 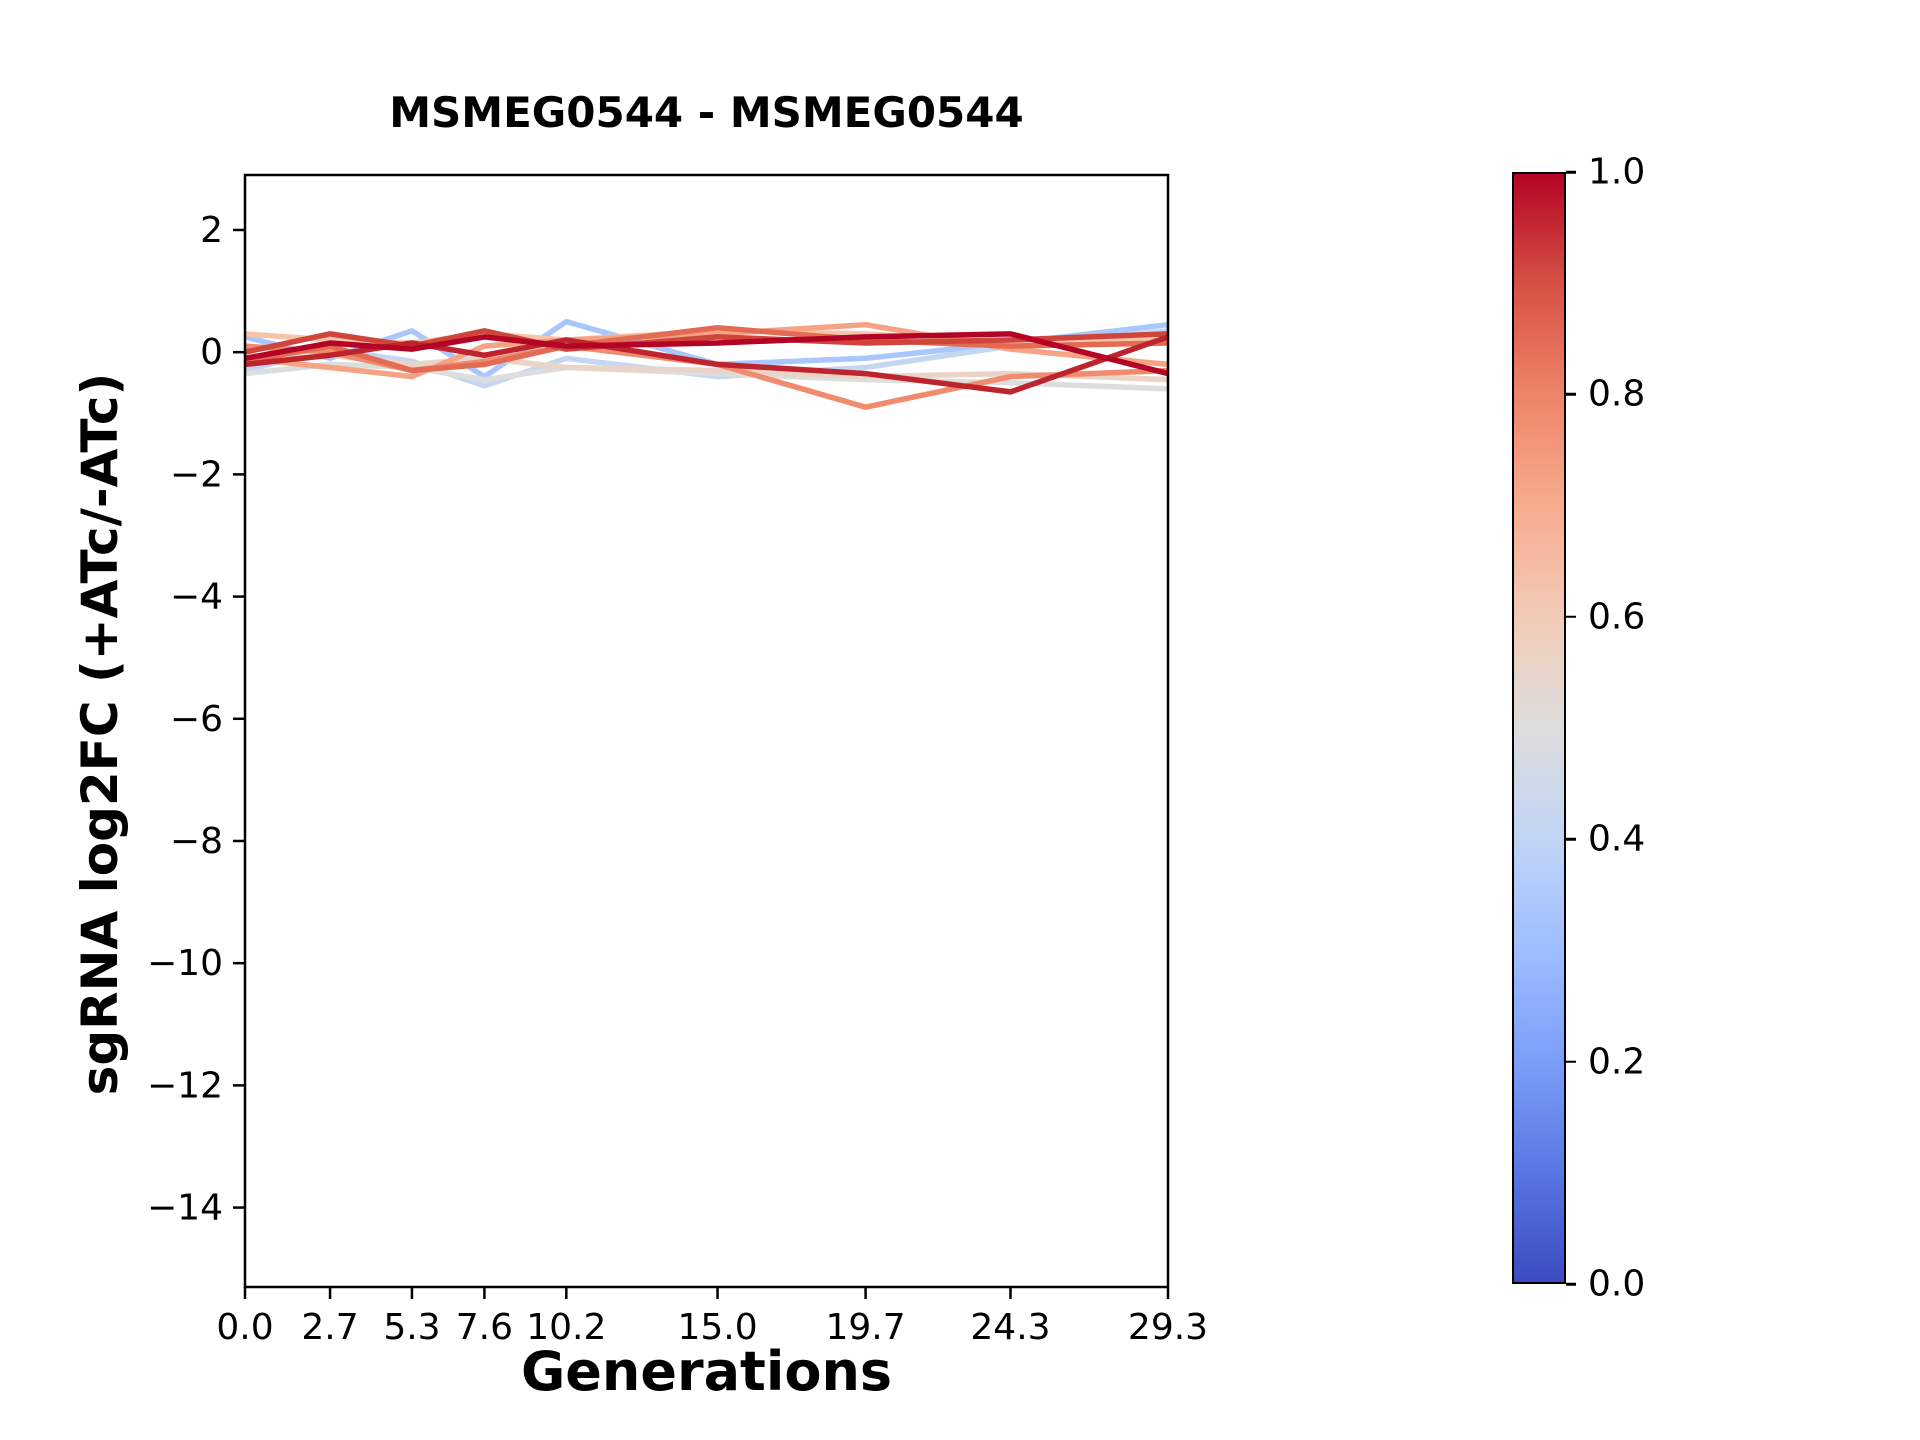 I want to click on colorbar-tick-label: 0.6, so click(x=1617, y=617).